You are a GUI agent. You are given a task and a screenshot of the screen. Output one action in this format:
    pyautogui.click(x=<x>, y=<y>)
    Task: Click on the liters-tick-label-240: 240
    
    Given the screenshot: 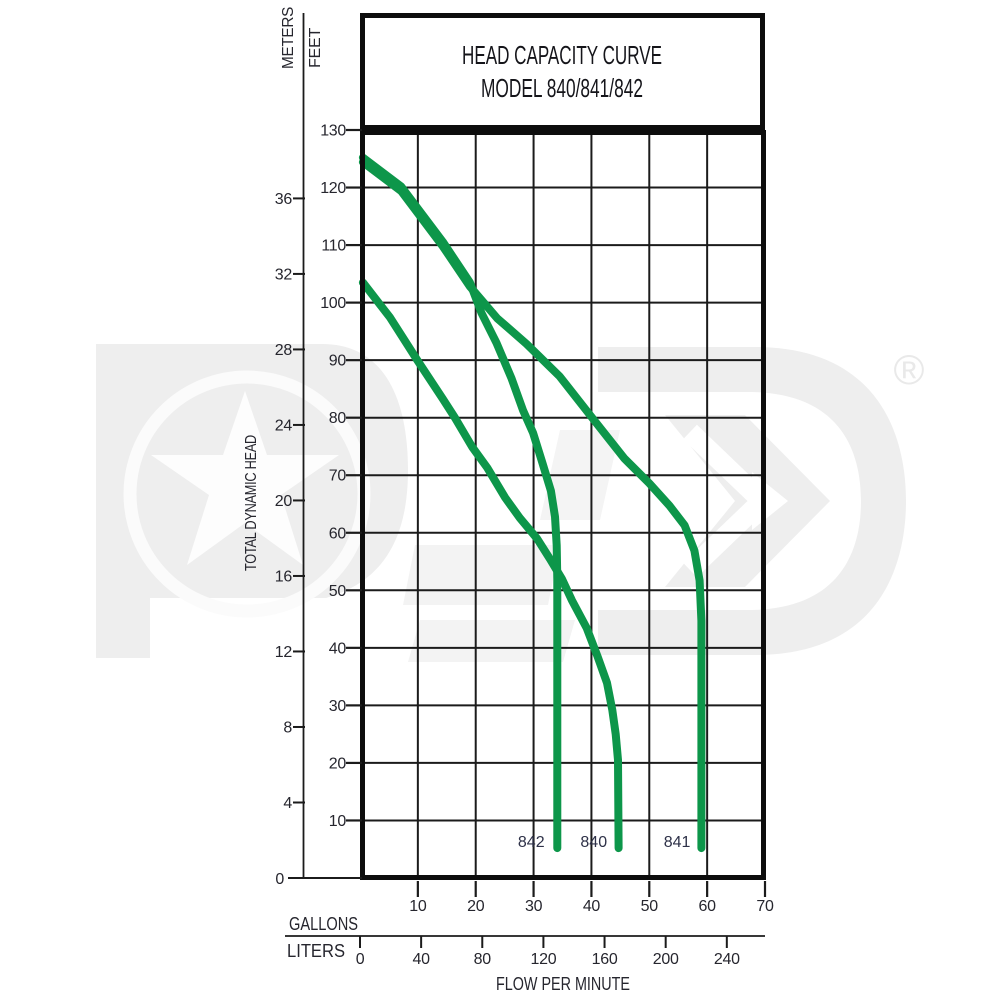 What is the action you would take?
    pyautogui.click(x=727, y=959)
    